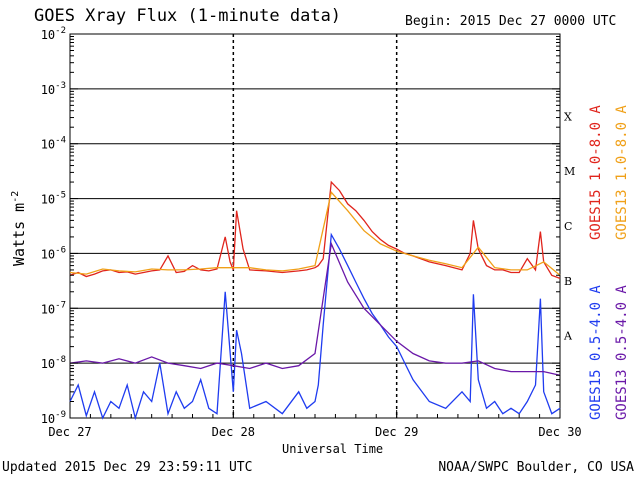 The height and width of the screenshot is (480, 640). I want to click on y-tick-label: 10⁻⁸, so click(53, 363).